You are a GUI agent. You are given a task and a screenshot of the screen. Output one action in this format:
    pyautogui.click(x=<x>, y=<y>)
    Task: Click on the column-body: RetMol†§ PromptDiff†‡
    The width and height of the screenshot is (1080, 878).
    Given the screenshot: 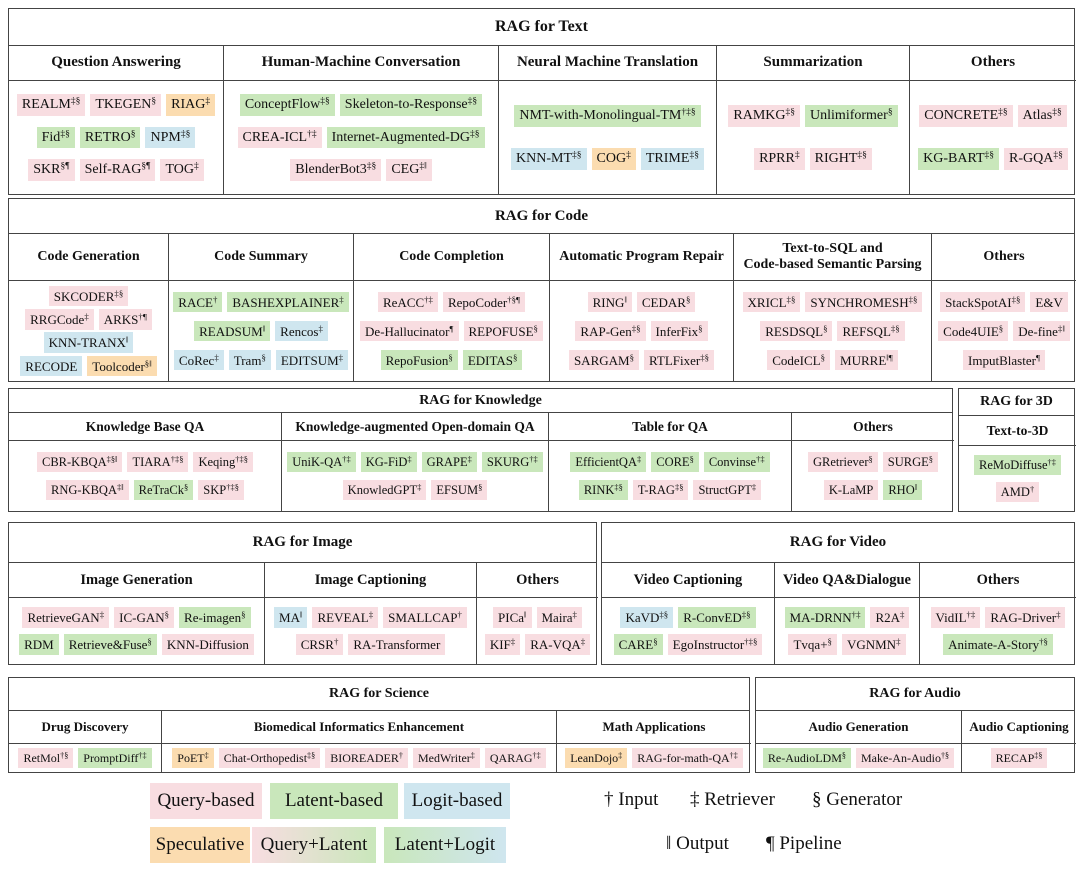 What is the action you would take?
    pyautogui.click(x=85, y=758)
    